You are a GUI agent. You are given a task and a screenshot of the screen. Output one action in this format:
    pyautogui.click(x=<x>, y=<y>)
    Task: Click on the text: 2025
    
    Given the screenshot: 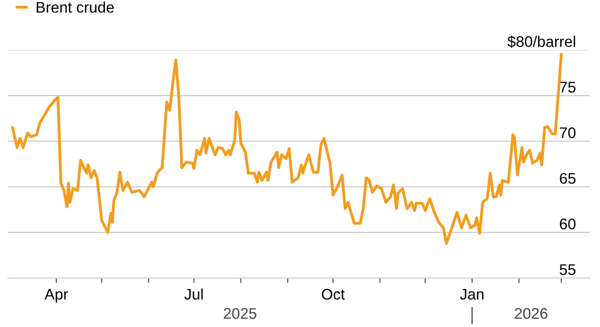 What is the action you would take?
    pyautogui.click(x=240, y=313)
    